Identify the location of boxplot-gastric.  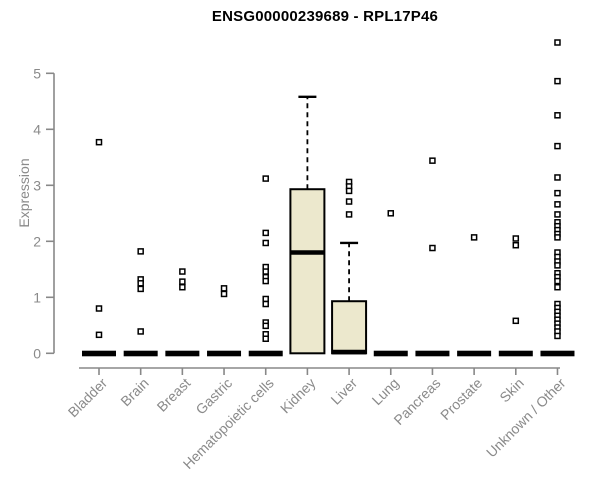
(224, 321).